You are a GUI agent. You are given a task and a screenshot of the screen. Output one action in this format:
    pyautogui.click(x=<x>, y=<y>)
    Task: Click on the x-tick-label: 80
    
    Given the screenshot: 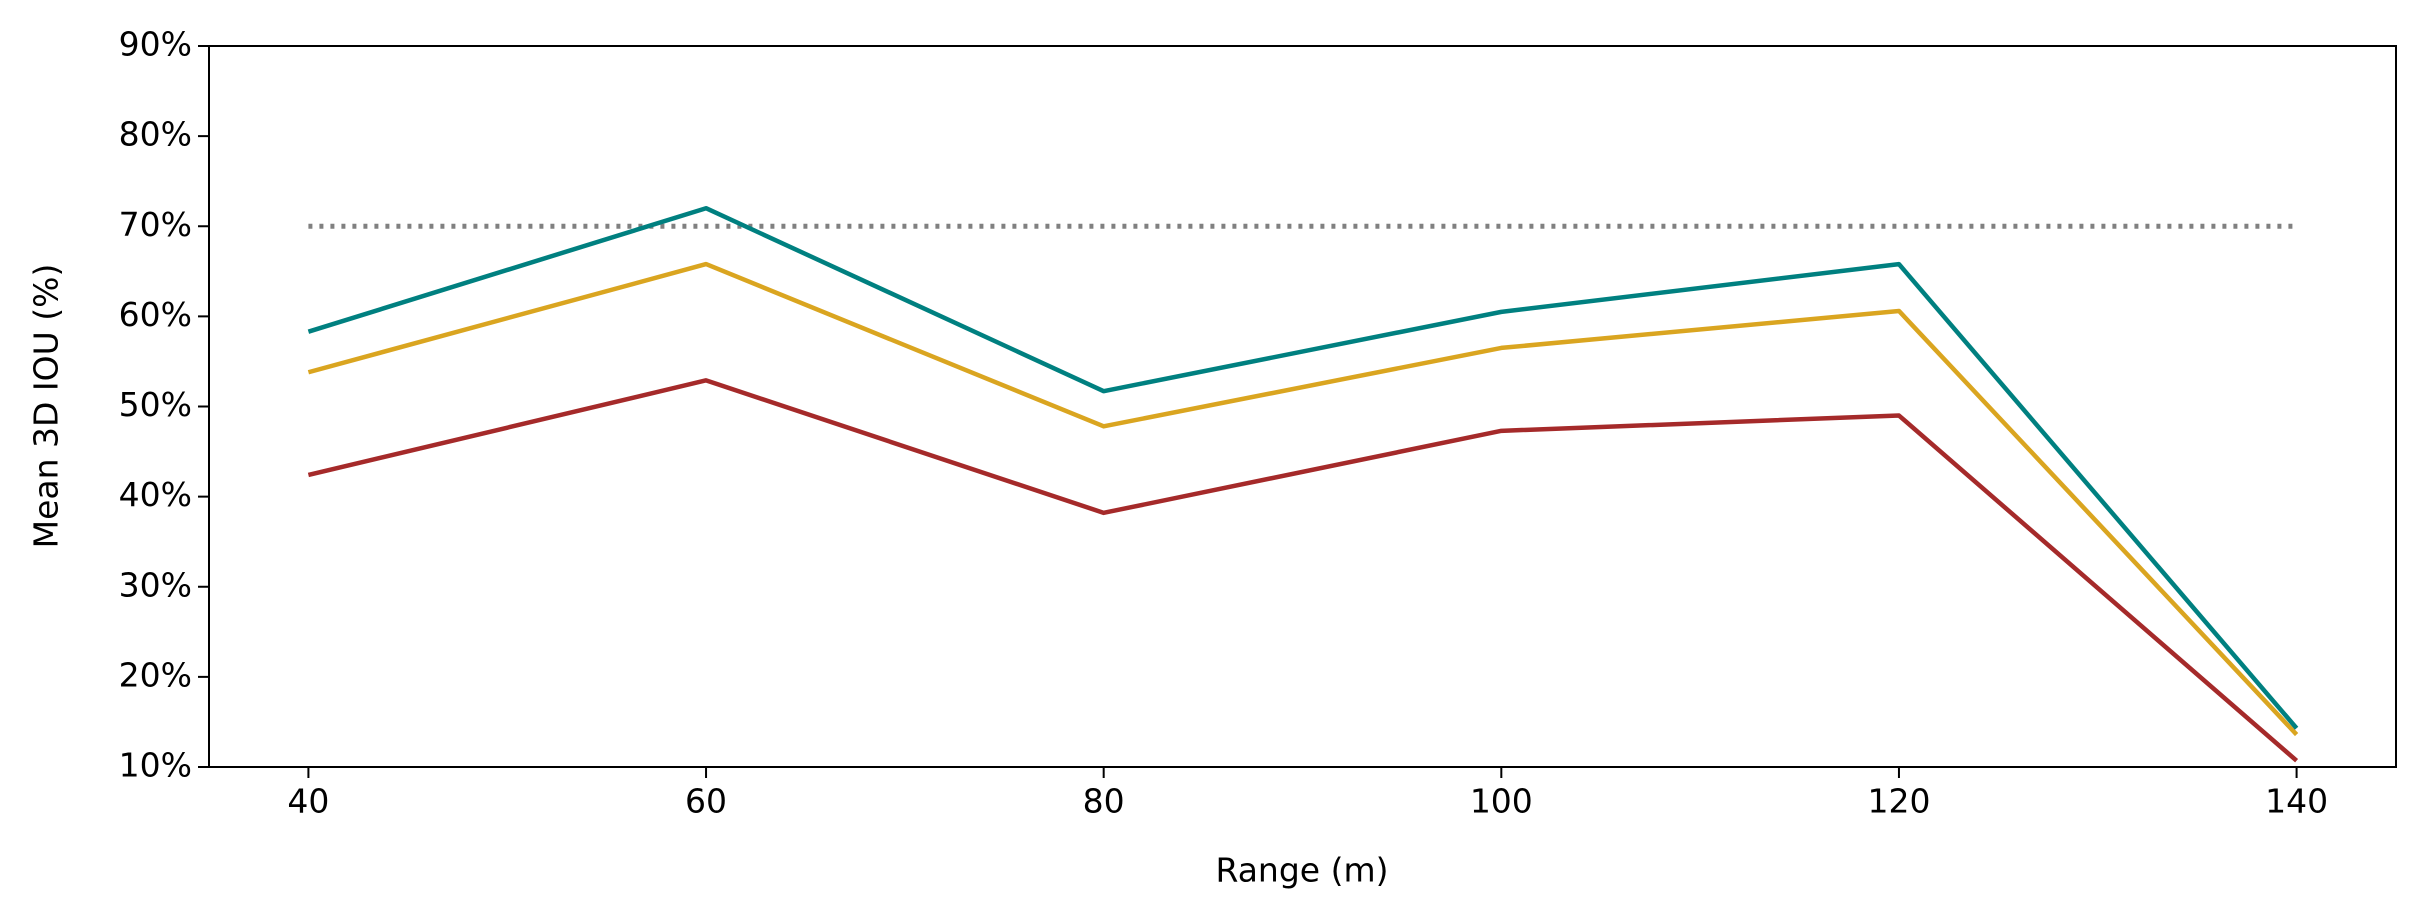 What is the action you would take?
    pyautogui.click(x=1104, y=801)
    